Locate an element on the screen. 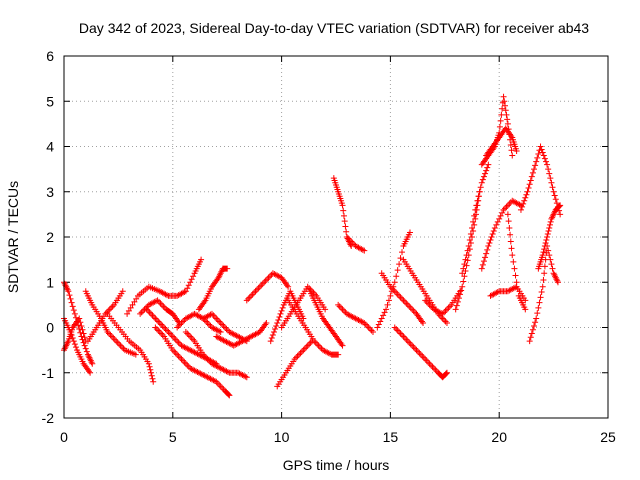 The height and width of the screenshot is (480, 640). series-track-af is located at coordinates (497, 130).